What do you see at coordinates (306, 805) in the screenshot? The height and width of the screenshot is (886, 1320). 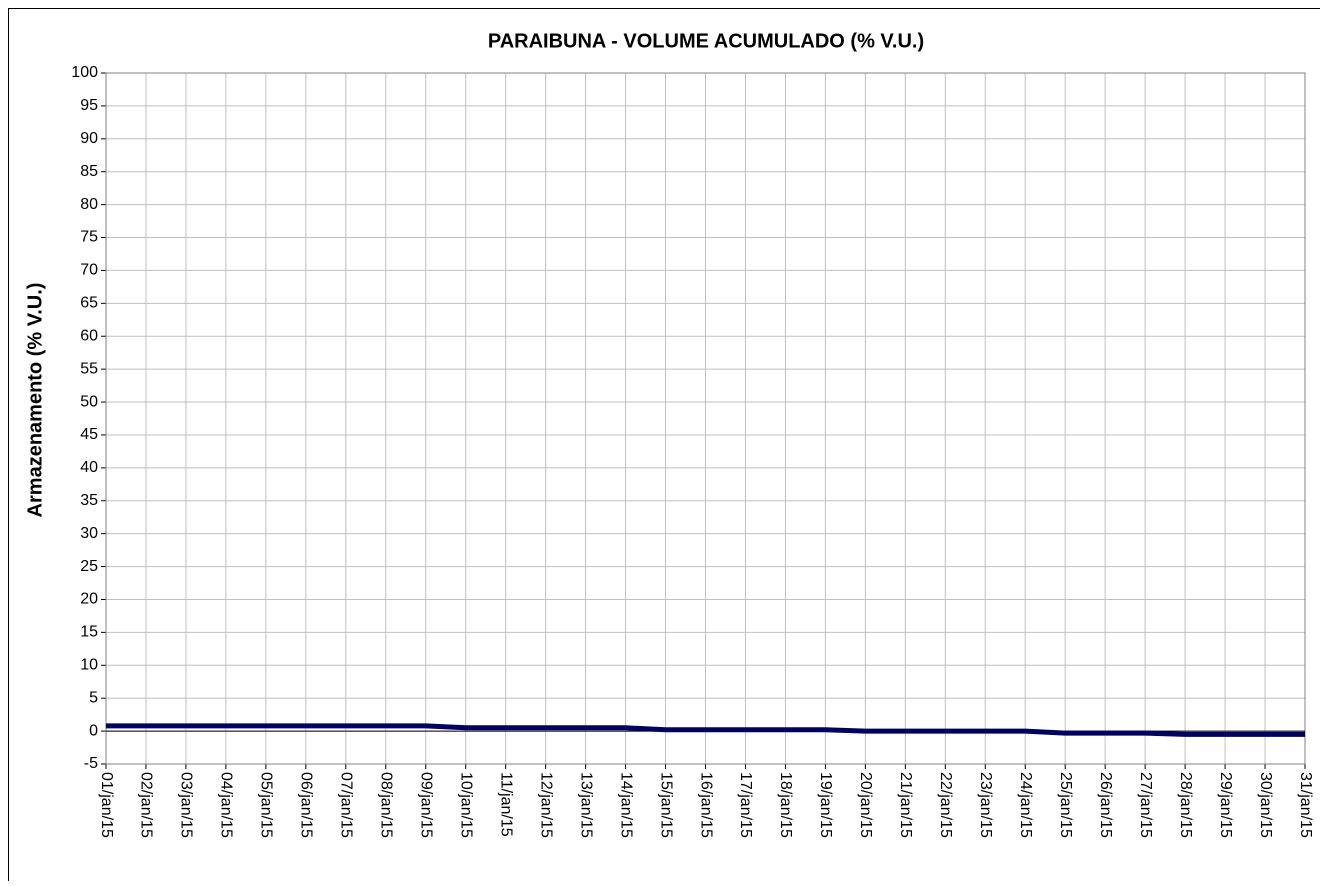 I see `x-tick-label: 06/jan/15` at bounding box center [306, 805].